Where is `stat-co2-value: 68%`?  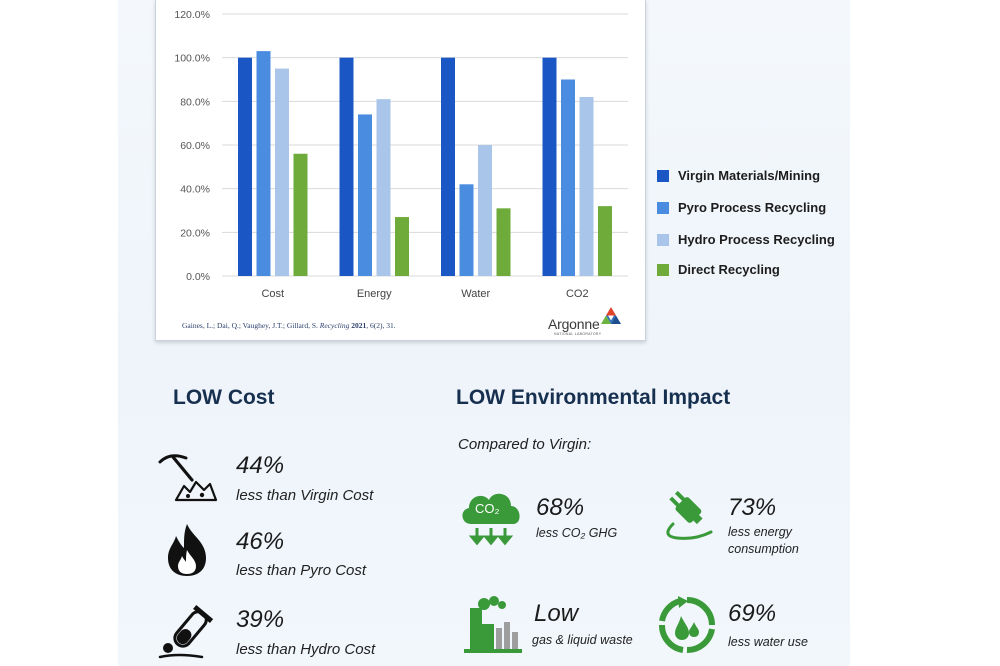
stat-co2-value: 68% is located at coordinates (560, 507).